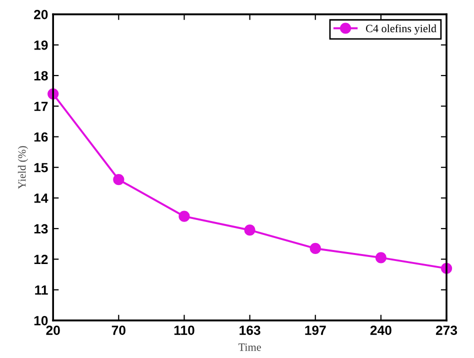 The width and height of the screenshot is (474, 358). Describe the element at coordinates (381, 330) in the screenshot. I see `x-tick-label: 240` at that location.